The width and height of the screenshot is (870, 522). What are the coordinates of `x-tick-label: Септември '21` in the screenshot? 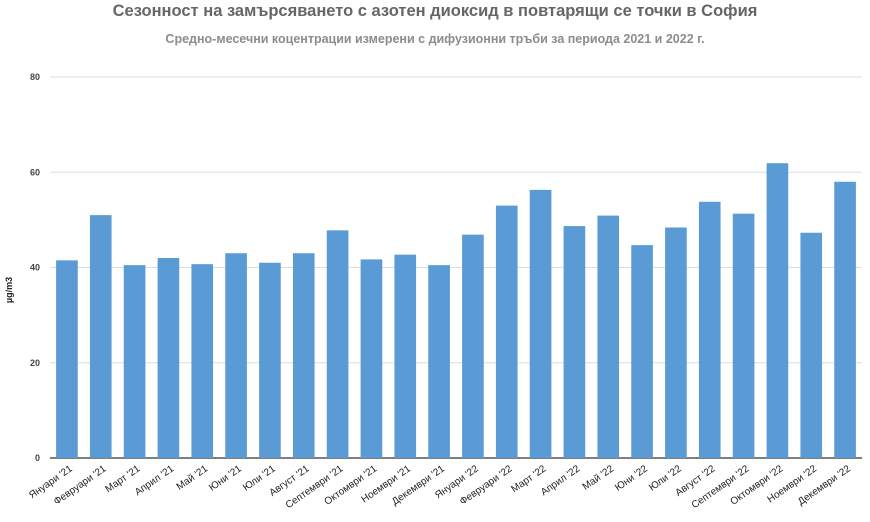 It's located at (315, 487).